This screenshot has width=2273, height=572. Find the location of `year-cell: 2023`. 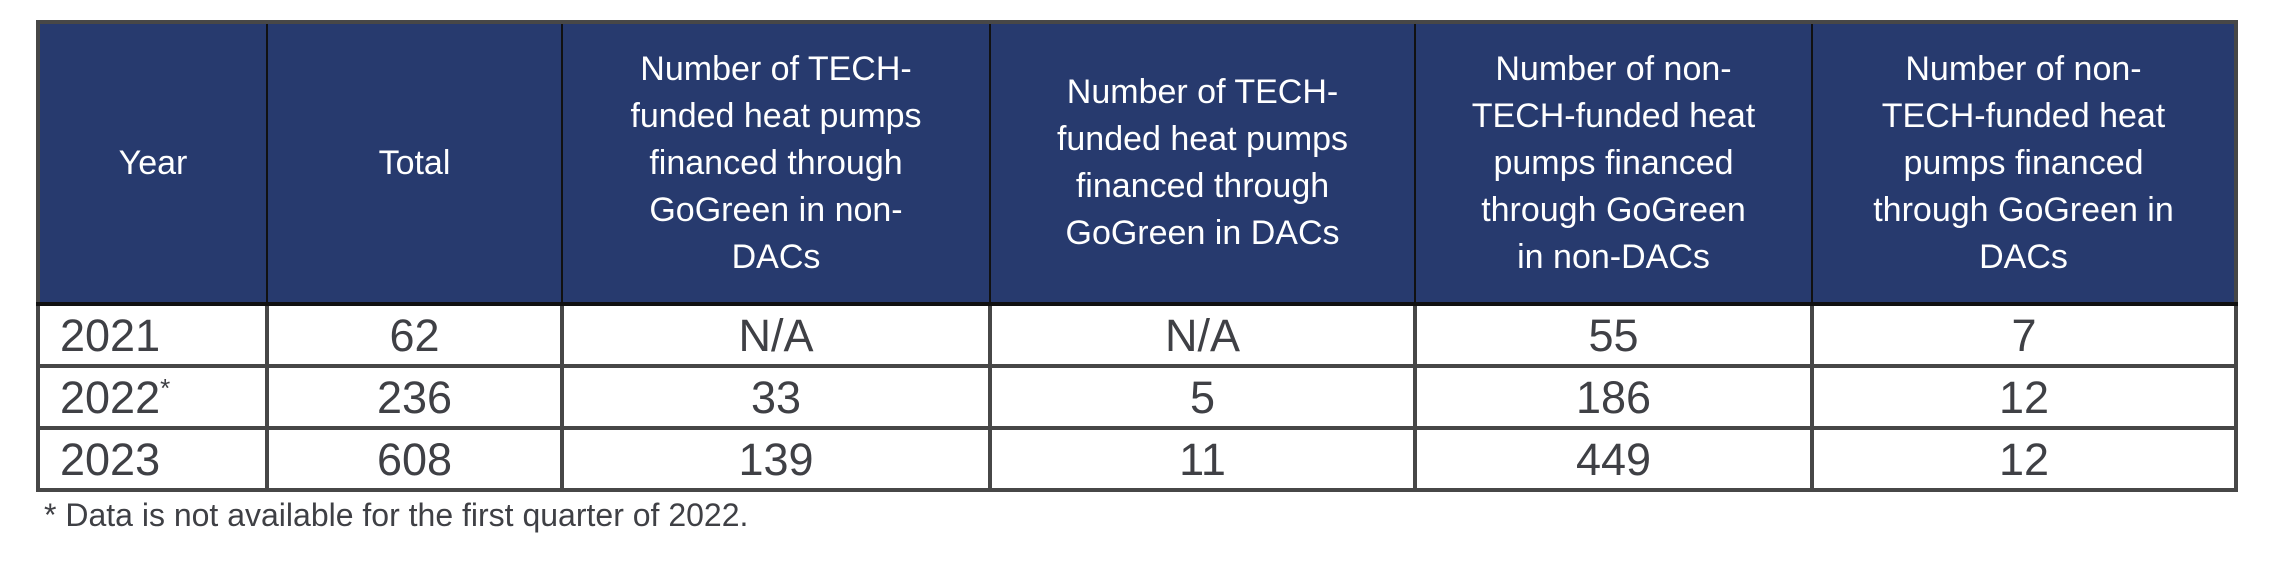

year-cell: 2023 is located at coordinates (152, 459).